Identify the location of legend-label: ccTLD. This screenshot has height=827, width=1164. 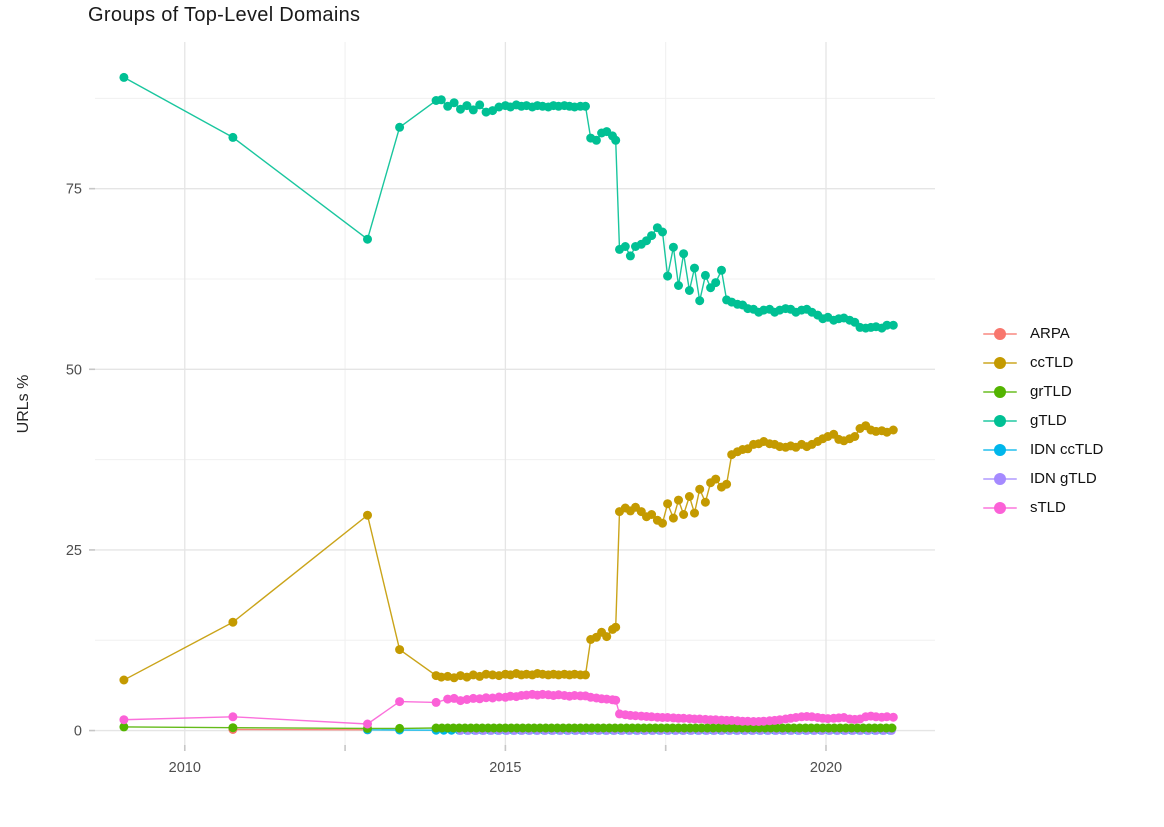
(1052, 362).